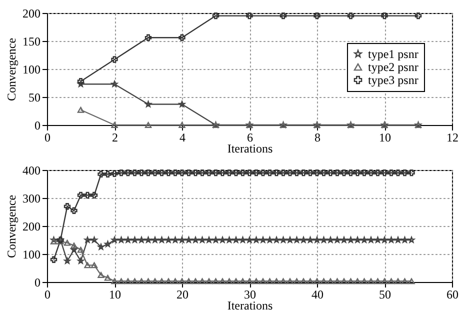 The image size is (474, 335). I want to click on y-tick-label: 50, so click(34, 97).